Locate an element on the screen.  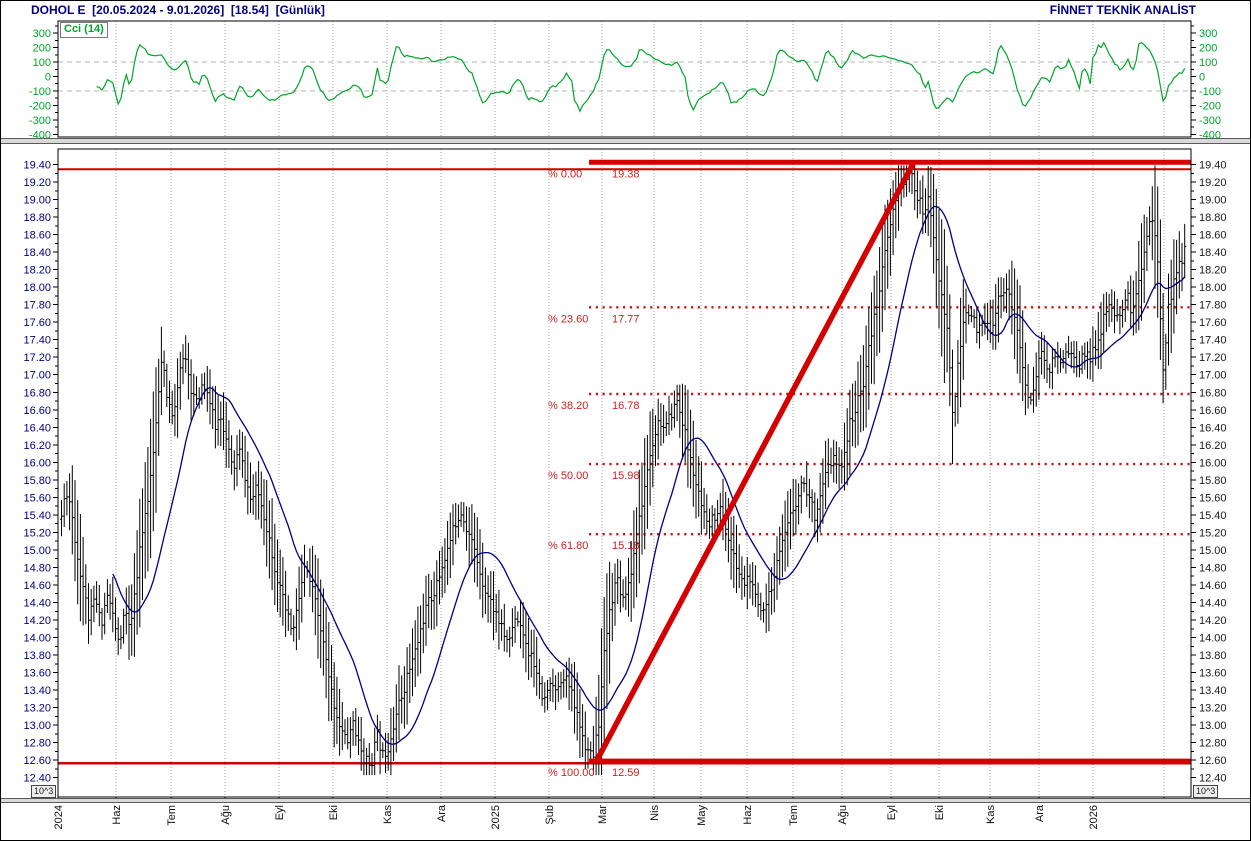
x-axis-label: Mar is located at coordinates (603, 814).